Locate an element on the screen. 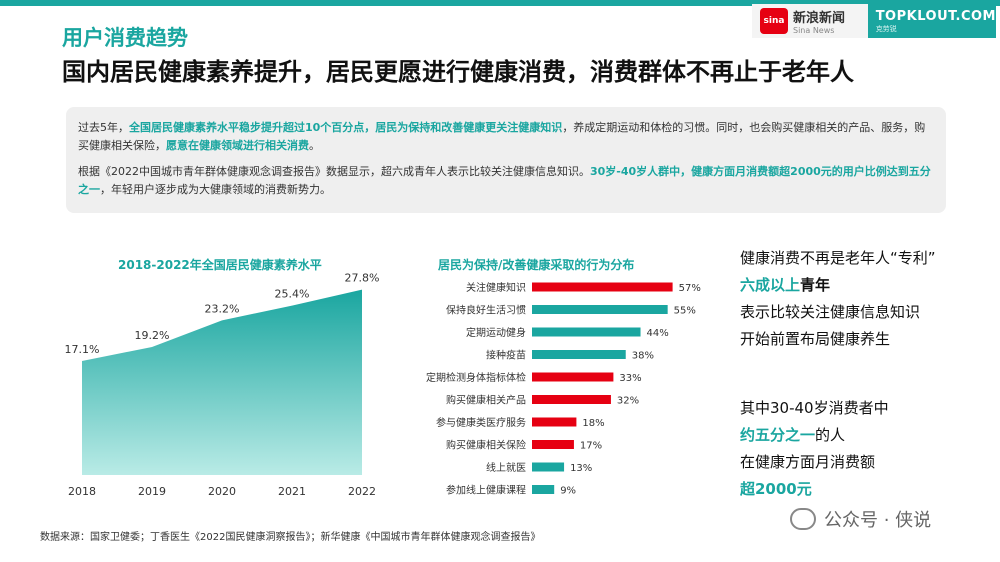 The image size is (1000, 562). area-x-tick-label: 2021 is located at coordinates (292, 491).